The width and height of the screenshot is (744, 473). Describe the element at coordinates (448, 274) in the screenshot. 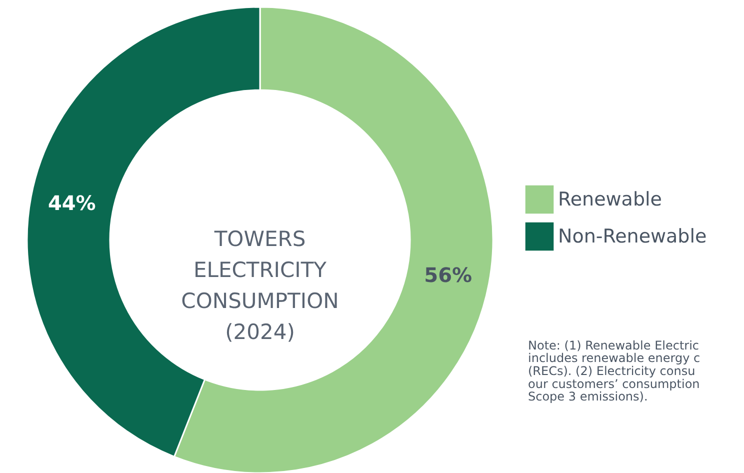

I see `data-label: 56%` at that location.